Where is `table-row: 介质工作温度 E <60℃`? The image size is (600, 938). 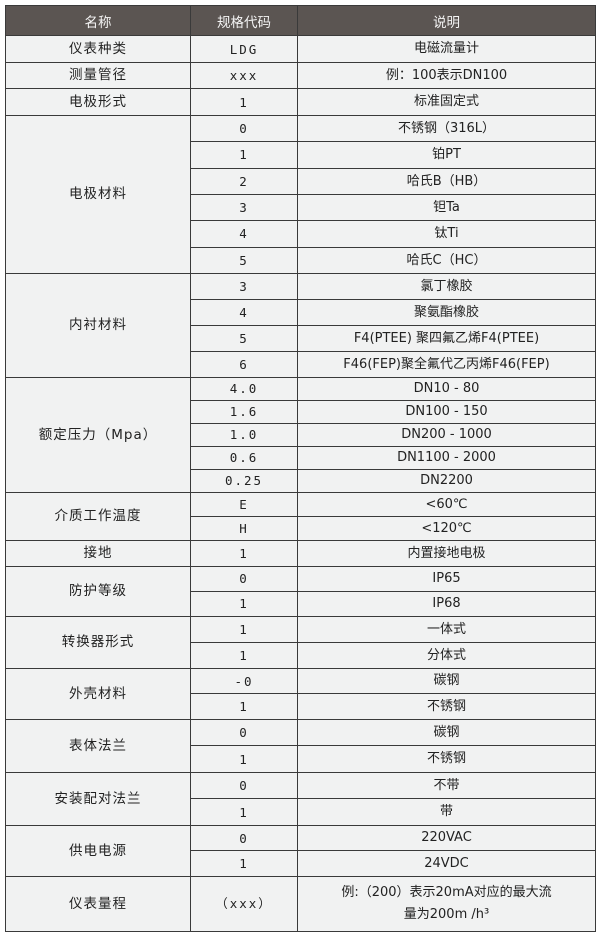 table-row: 介质工作温度 E <60℃ is located at coordinates (300, 516).